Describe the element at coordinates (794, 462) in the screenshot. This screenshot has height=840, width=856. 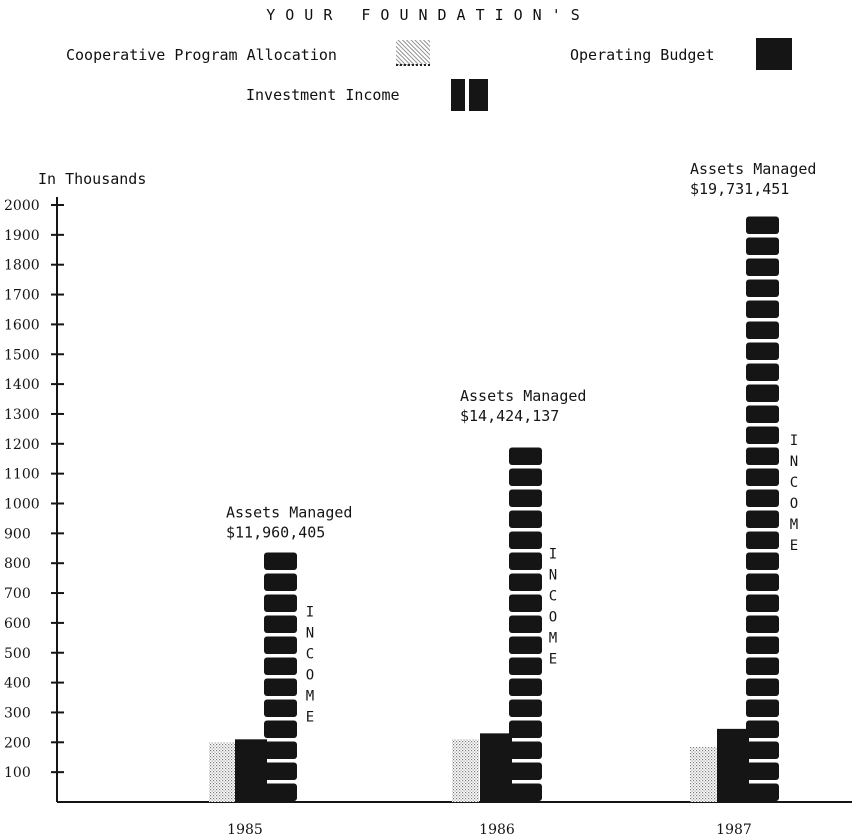
I see `income-letter-1987-1: N` at that location.